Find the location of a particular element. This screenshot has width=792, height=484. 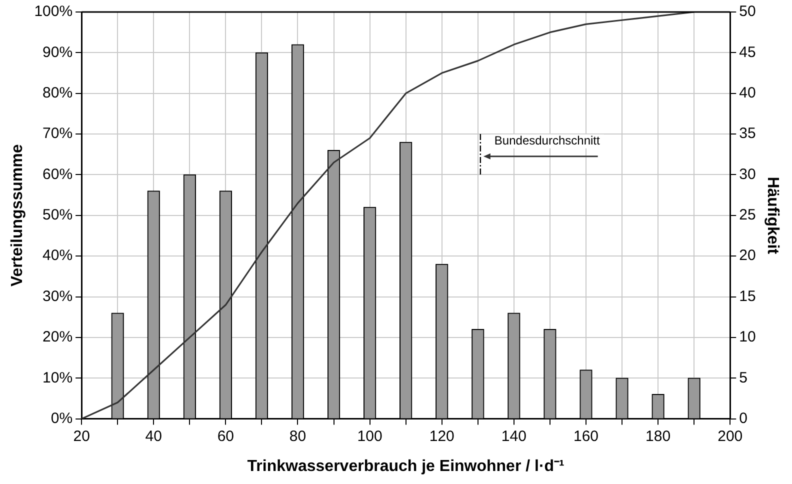

y2-tick-label: 5 is located at coordinates (743, 377).